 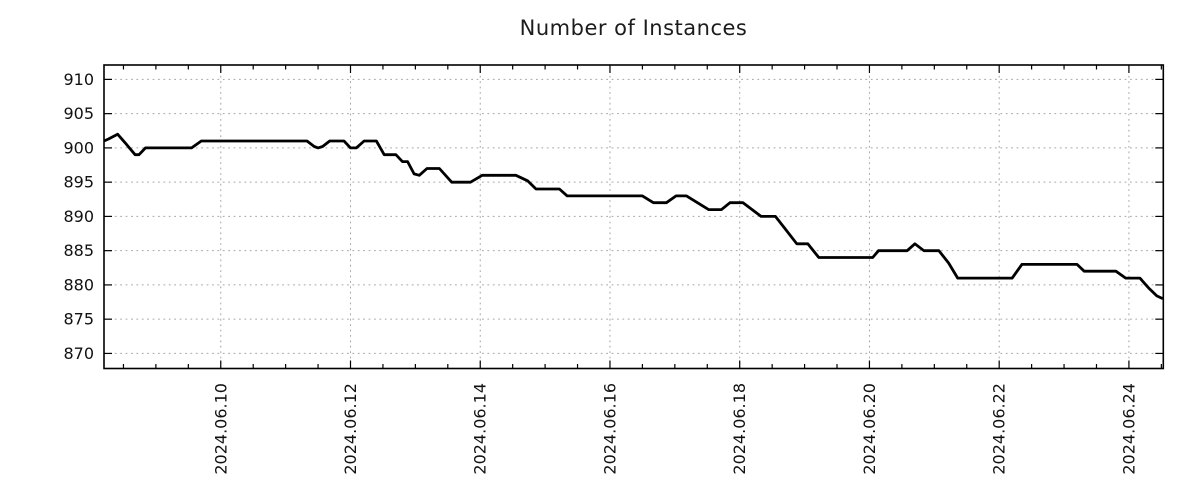 I want to click on x-tick-label: 2024.06.20, so click(x=869, y=429).